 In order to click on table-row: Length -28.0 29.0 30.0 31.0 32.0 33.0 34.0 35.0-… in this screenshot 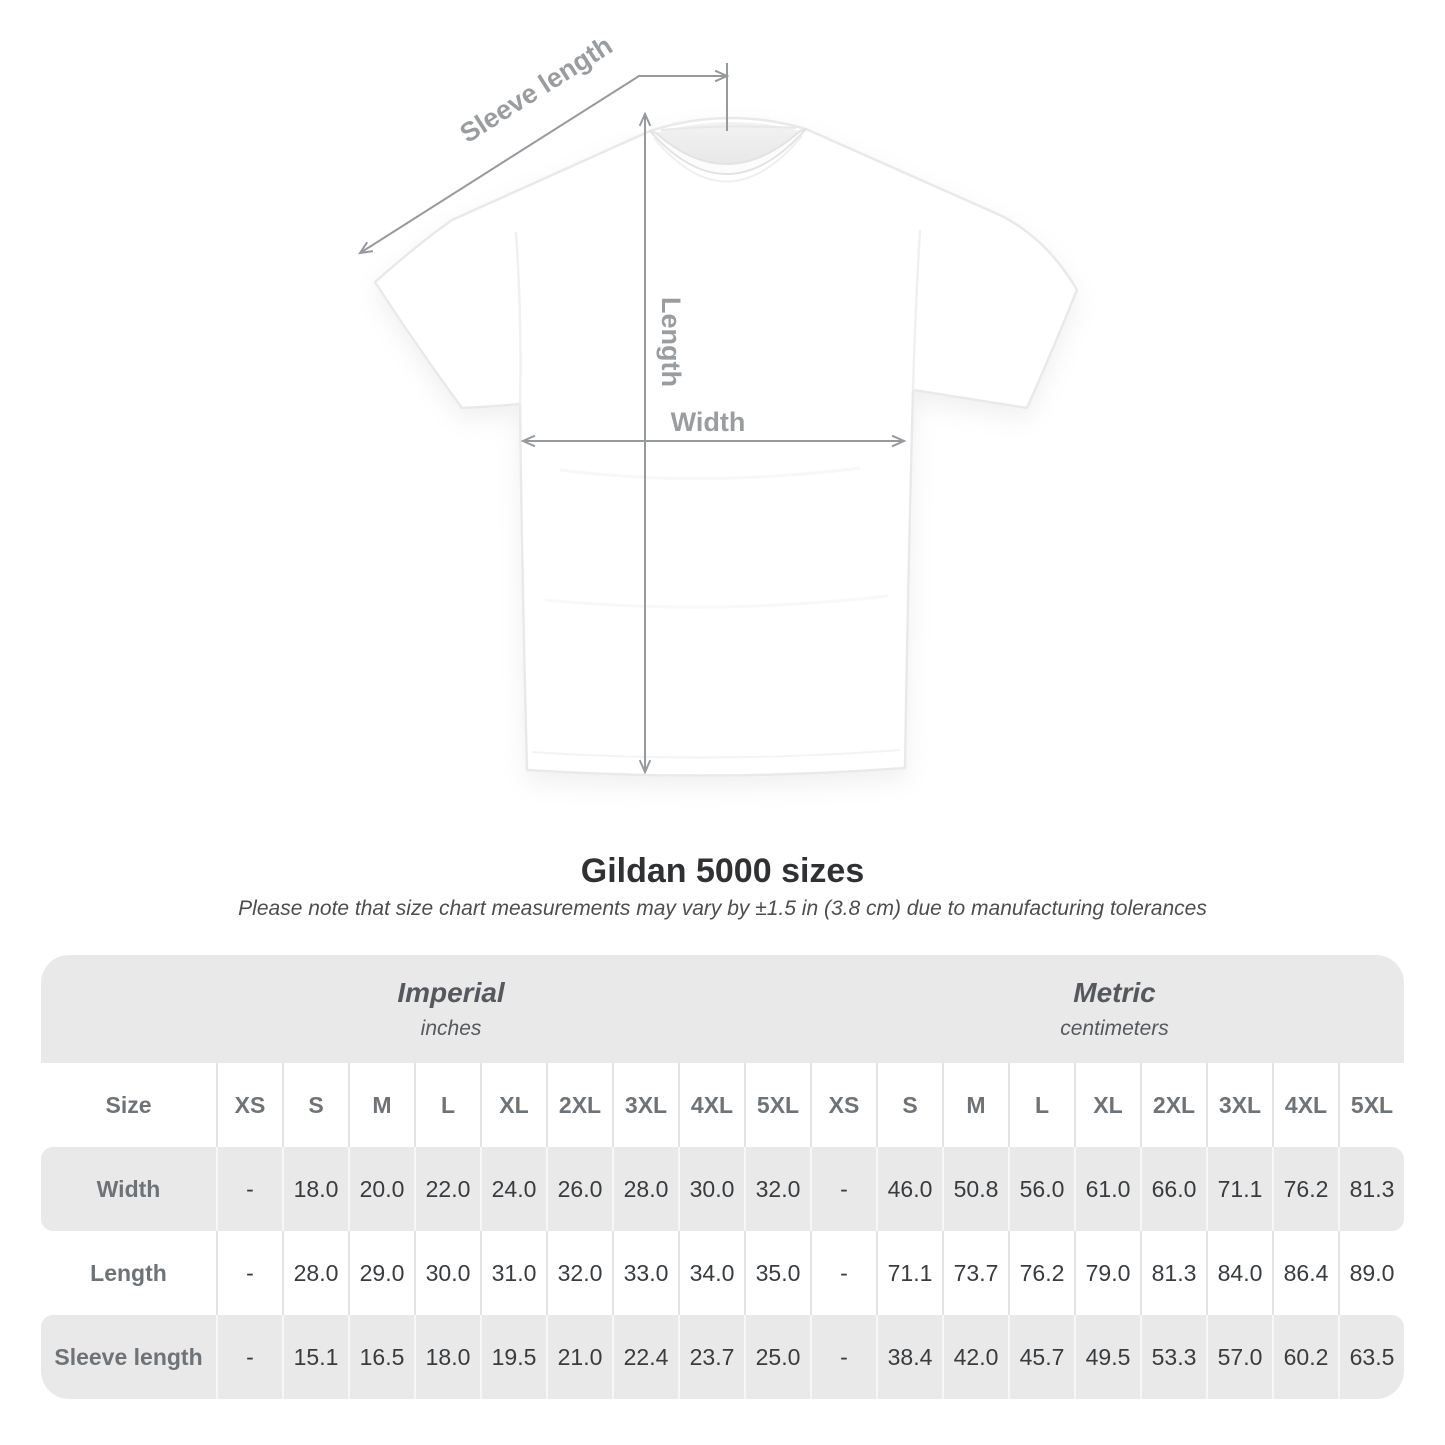, I will do `click(722, 1273)`.